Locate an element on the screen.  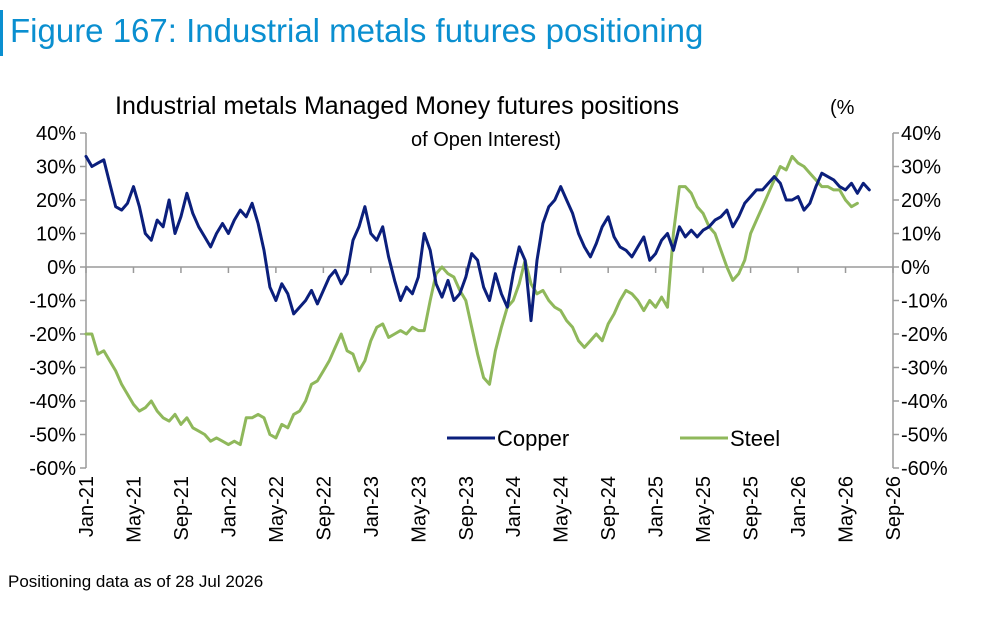
y-tick-label-right: -60% is located at coordinates (924, 469).